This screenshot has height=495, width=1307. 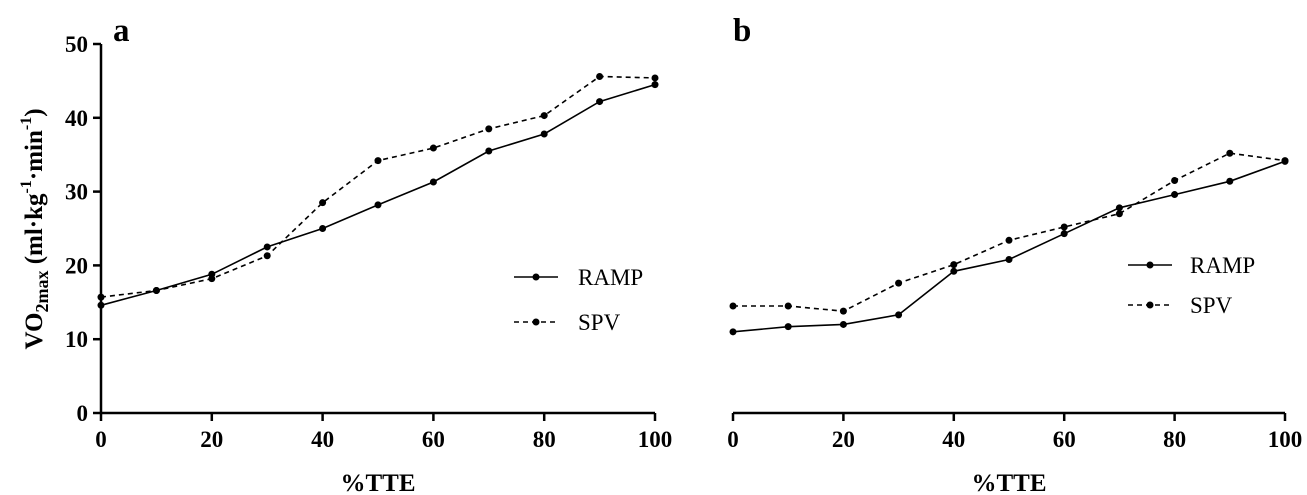 I want to click on panel-a-x-ticks: 0 20 40 60 80 100, so click(x=383, y=432).